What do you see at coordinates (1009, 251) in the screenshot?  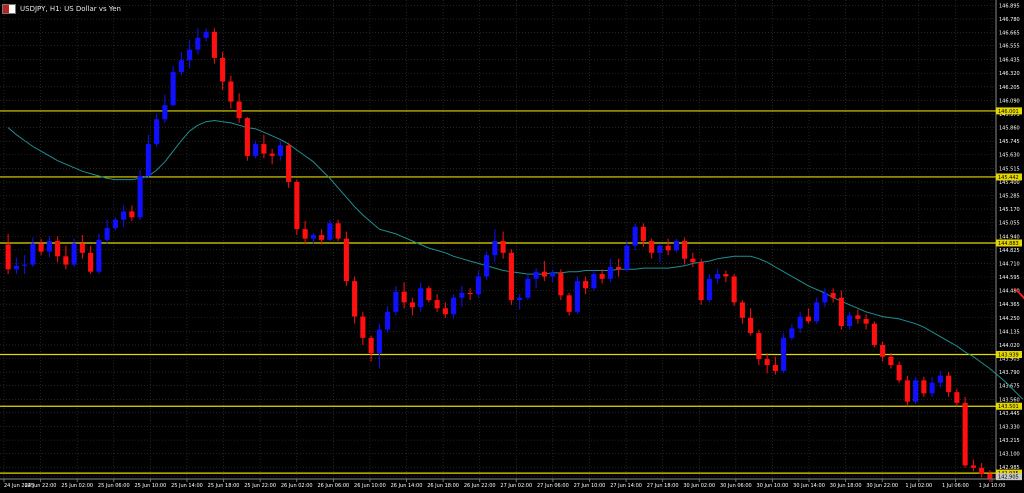 I see `y-tick-label: 144.825` at bounding box center [1009, 251].